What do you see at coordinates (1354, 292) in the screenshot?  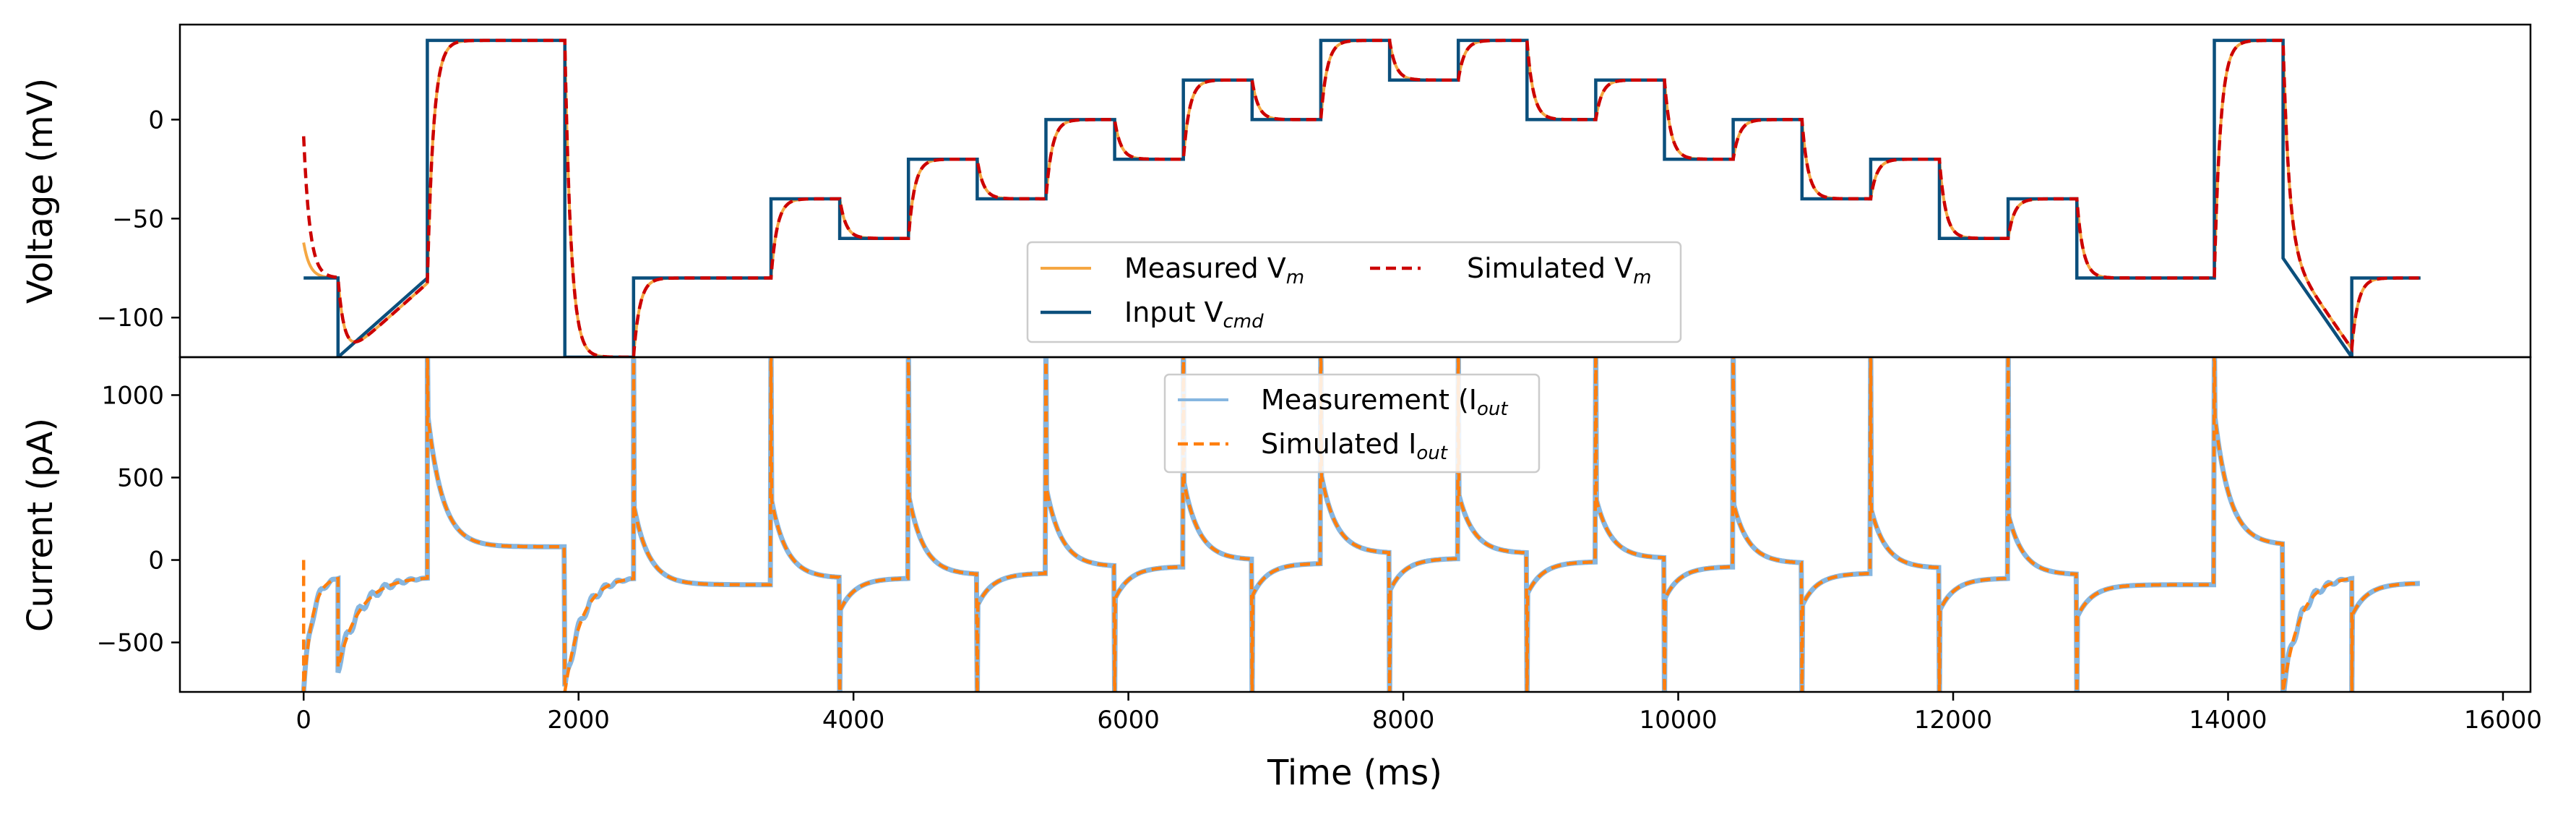 I see `voltage-legend: Measured Vm Simulated Vm Input Vcmd` at bounding box center [1354, 292].